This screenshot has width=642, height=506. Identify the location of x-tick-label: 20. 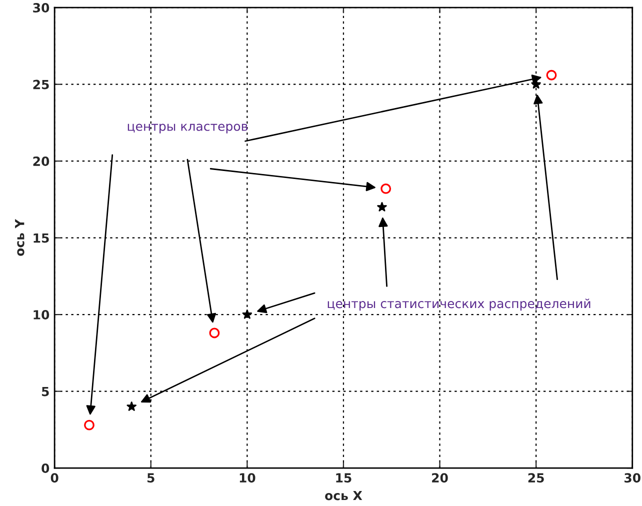
(440, 478).